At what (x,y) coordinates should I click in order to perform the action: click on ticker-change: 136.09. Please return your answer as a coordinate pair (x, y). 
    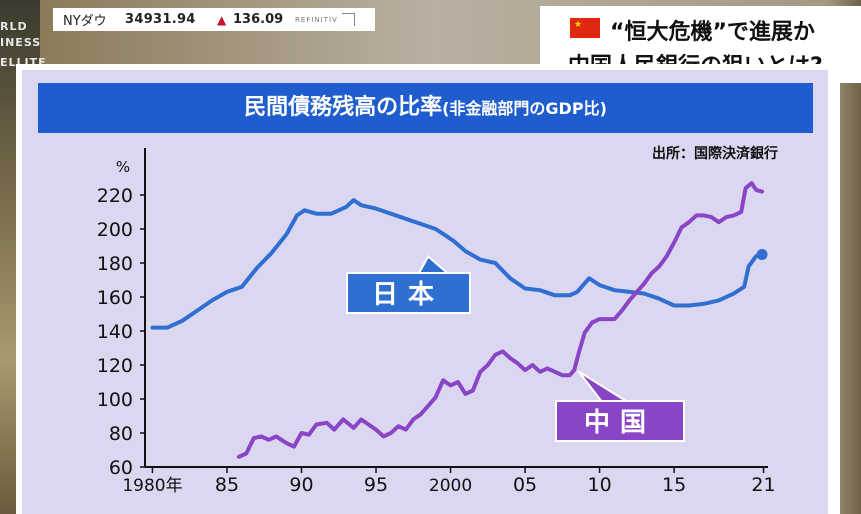
    Looking at the image, I should click on (258, 19).